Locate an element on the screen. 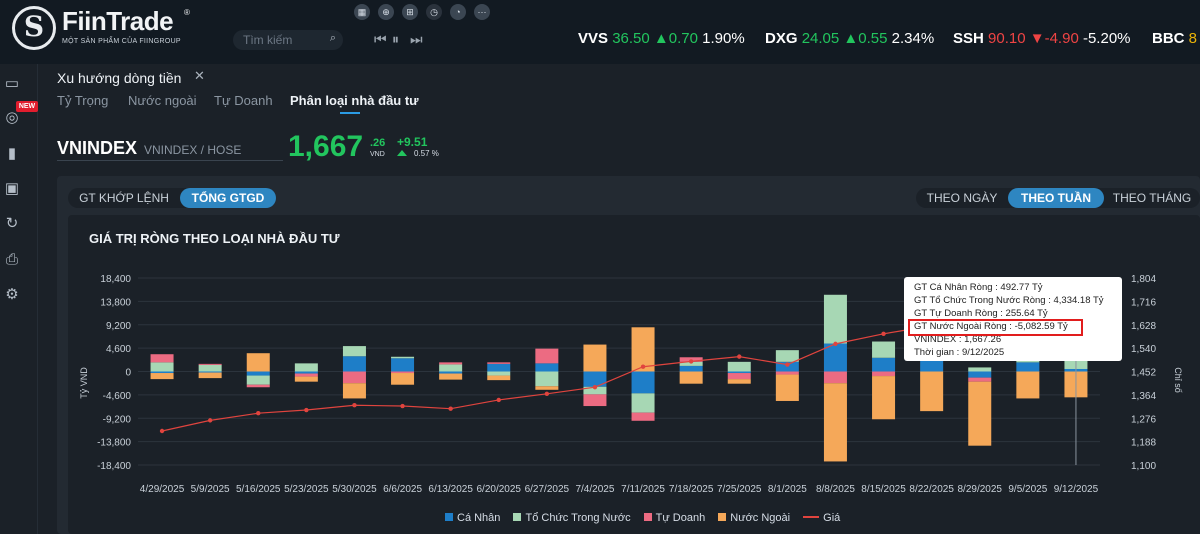 This screenshot has height=534, width=1200. grid-icon: ▦ is located at coordinates (362, 12).